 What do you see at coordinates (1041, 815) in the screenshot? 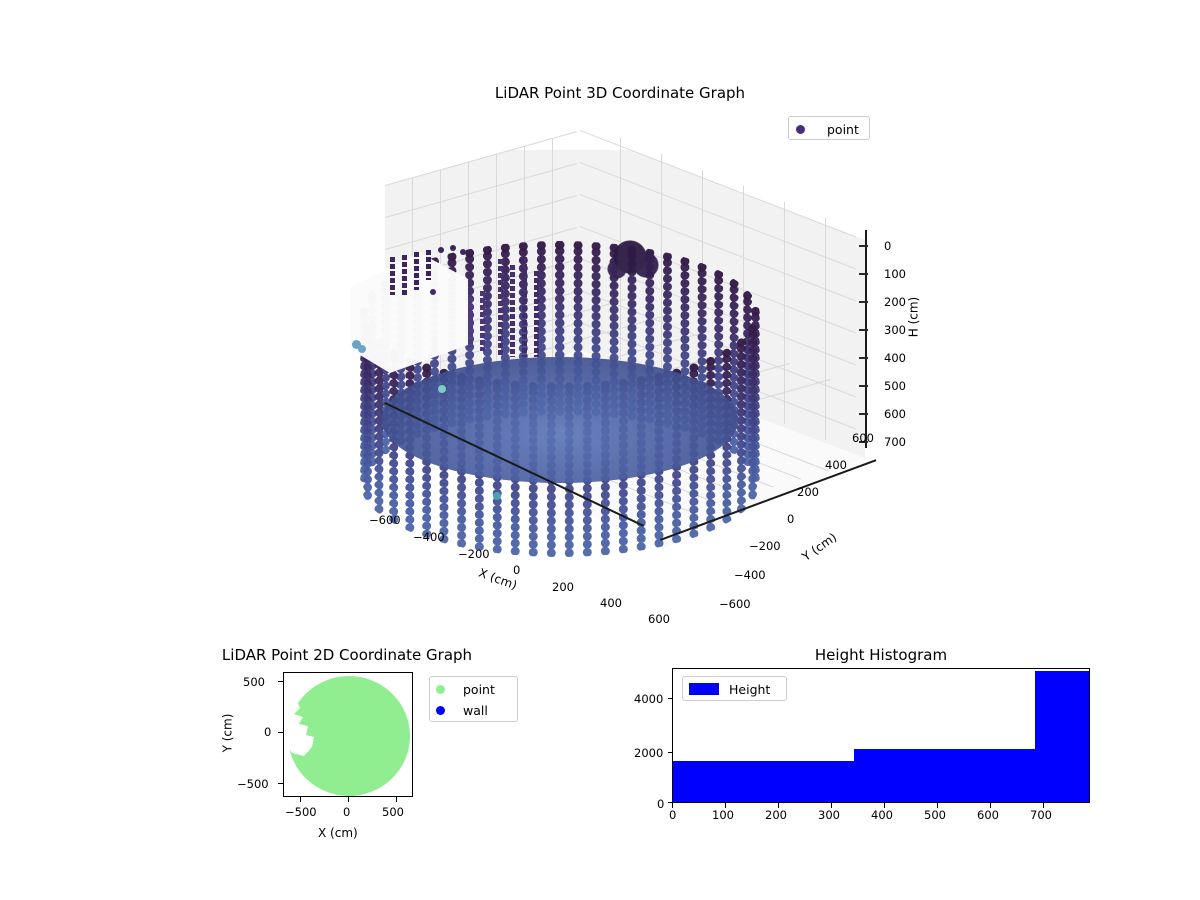
I see `histogram-x-tick-label: 700` at bounding box center [1041, 815].